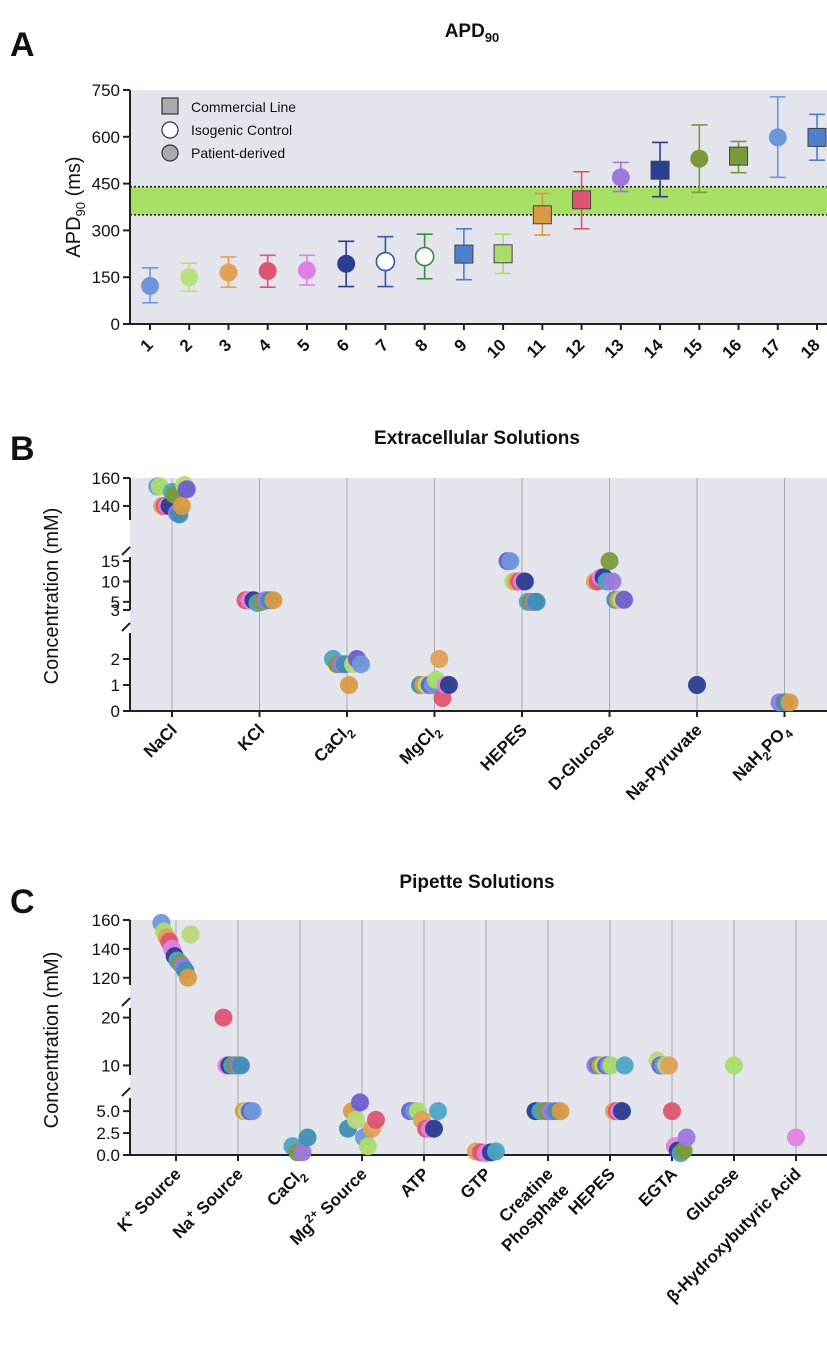 Image resolution: width=827 pixels, height=1368 pixels. Describe the element at coordinates (22, 45) in the screenshot. I see `panel-a-label: A` at that location.